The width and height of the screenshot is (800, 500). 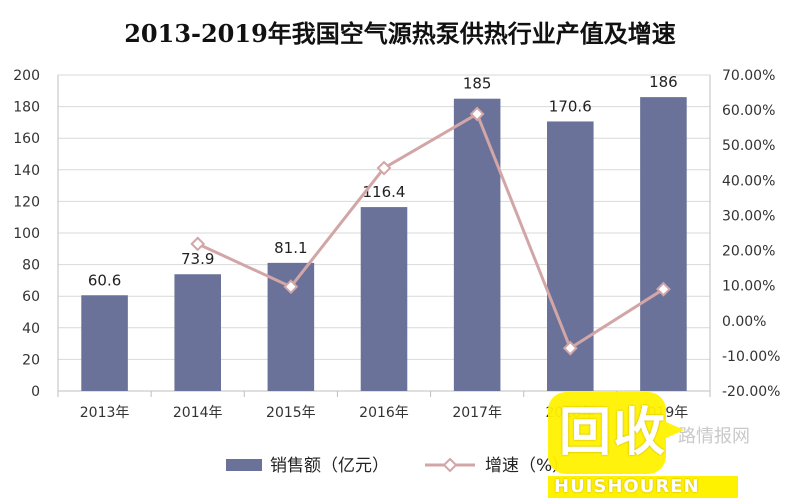 What do you see at coordinates (26, 202) in the screenshot?
I see `y-left-tick-label: 120` at bounding box center [26, 202].